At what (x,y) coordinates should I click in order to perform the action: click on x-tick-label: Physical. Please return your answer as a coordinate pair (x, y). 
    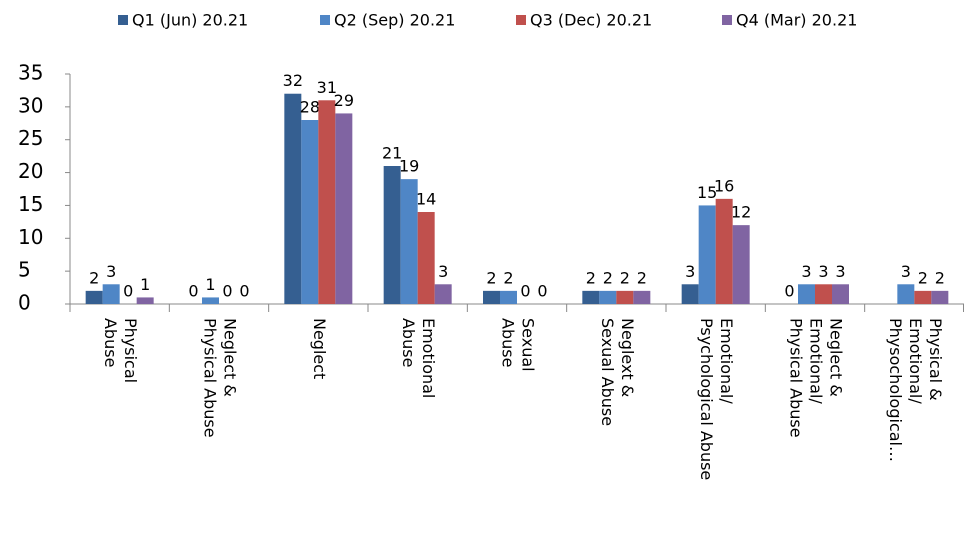
    Looking at the image, I should click on (130, 350).